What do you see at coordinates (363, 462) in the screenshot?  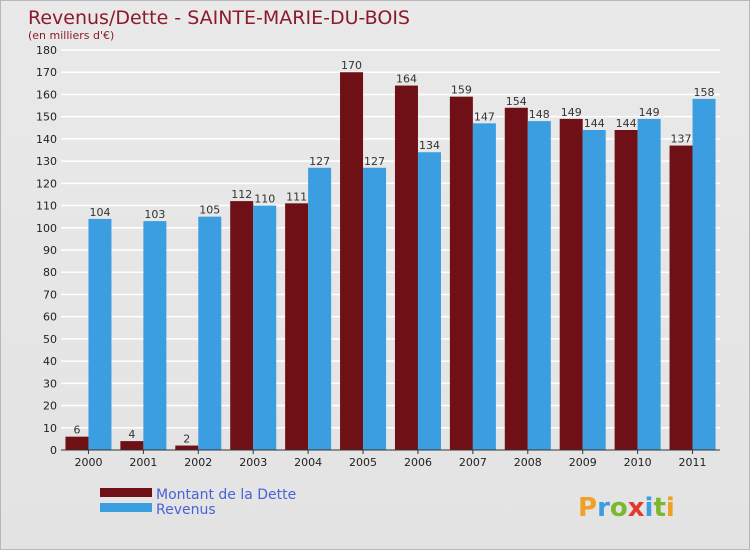 I see `x-tick-label: 2005` at bounding box center [363, 462].